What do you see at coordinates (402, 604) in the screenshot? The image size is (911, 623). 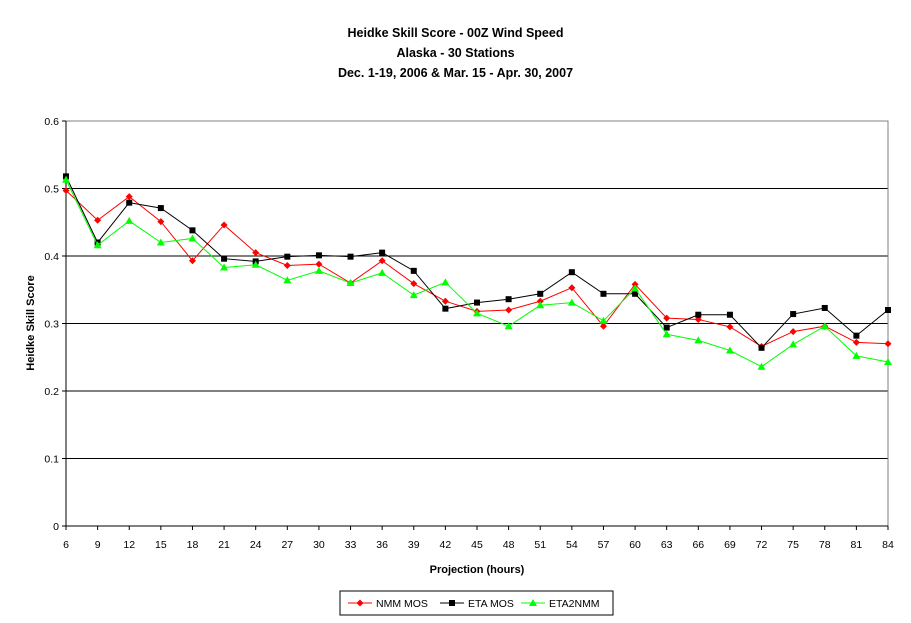 I see `legend-label: NMM MOS` at bounding box center [402, 604].